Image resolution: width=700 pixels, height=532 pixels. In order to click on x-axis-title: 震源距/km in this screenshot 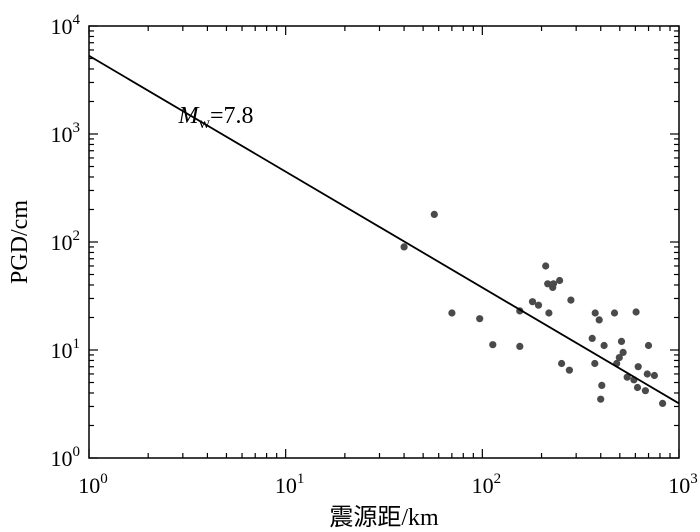, I will do `click(384, 517)`.